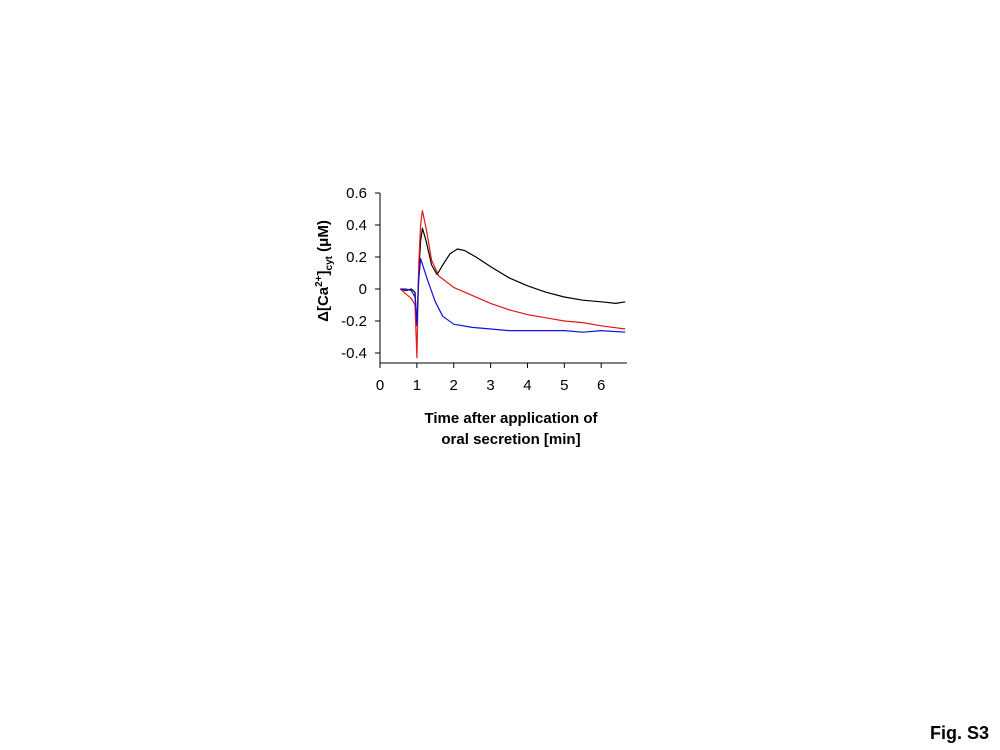 The image size is (1000, 750). Describe the element at coordinates (329, 262) in the screenshot. I see `y-axis-label-sub: cyt` at that location.